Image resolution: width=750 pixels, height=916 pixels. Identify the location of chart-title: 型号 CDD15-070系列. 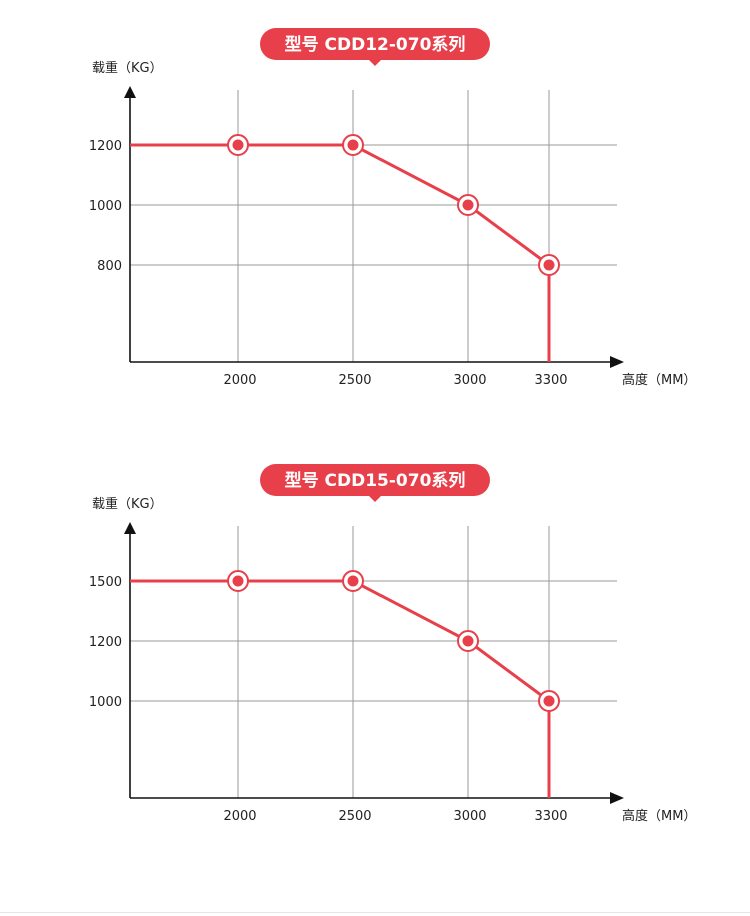
(375, 480).